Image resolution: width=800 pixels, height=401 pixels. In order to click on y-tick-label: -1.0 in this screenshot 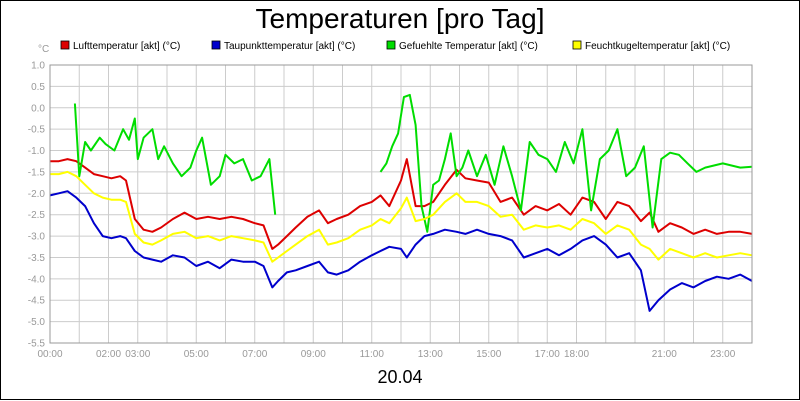, I will do `click(37, 151)`.